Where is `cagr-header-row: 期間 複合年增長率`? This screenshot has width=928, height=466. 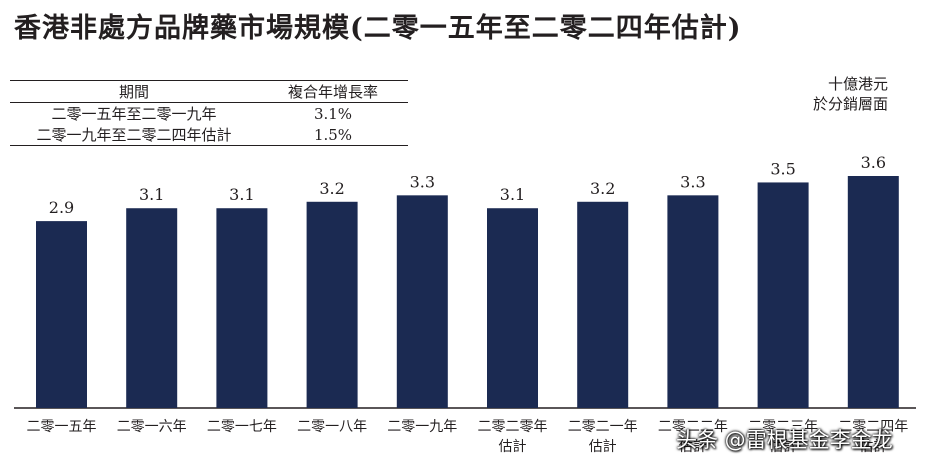
cagr-header-row: 期間 複合年增長率 is located at coordinates (209, 91).